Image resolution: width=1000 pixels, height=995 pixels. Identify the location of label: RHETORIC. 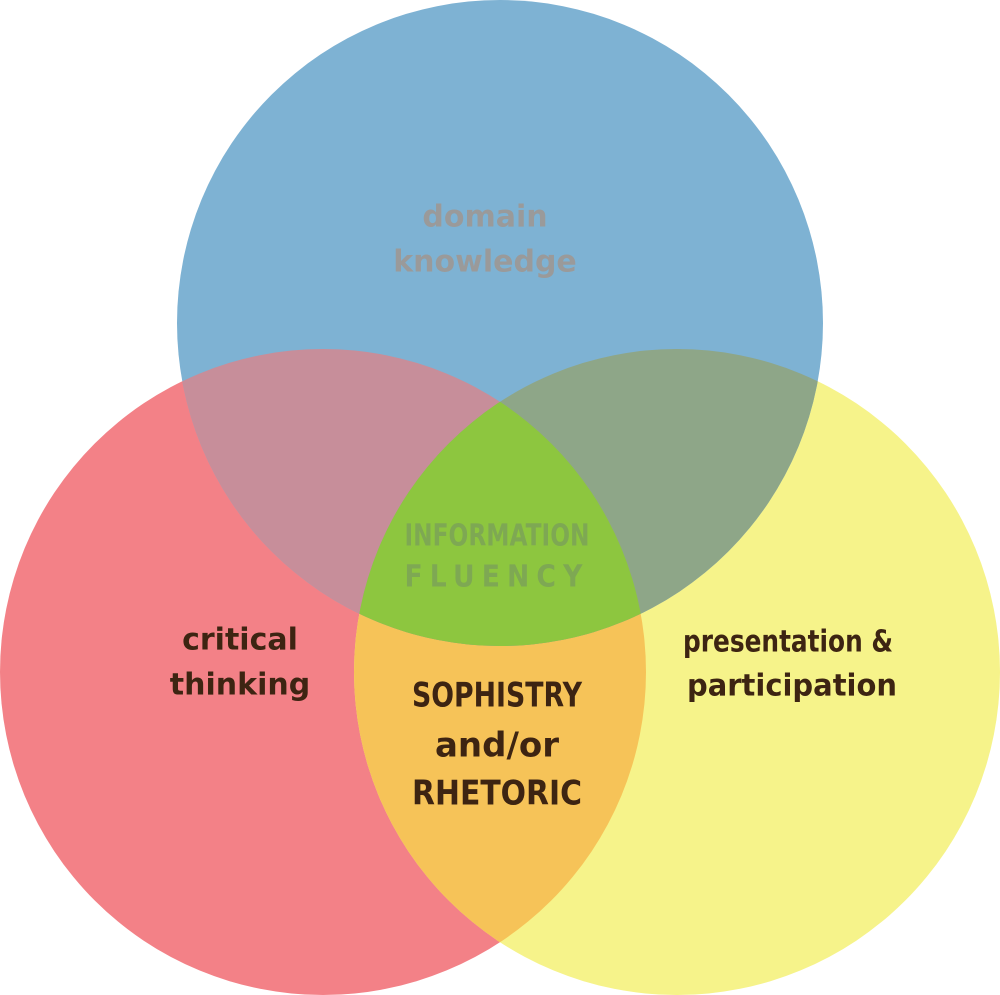
(497, 794).